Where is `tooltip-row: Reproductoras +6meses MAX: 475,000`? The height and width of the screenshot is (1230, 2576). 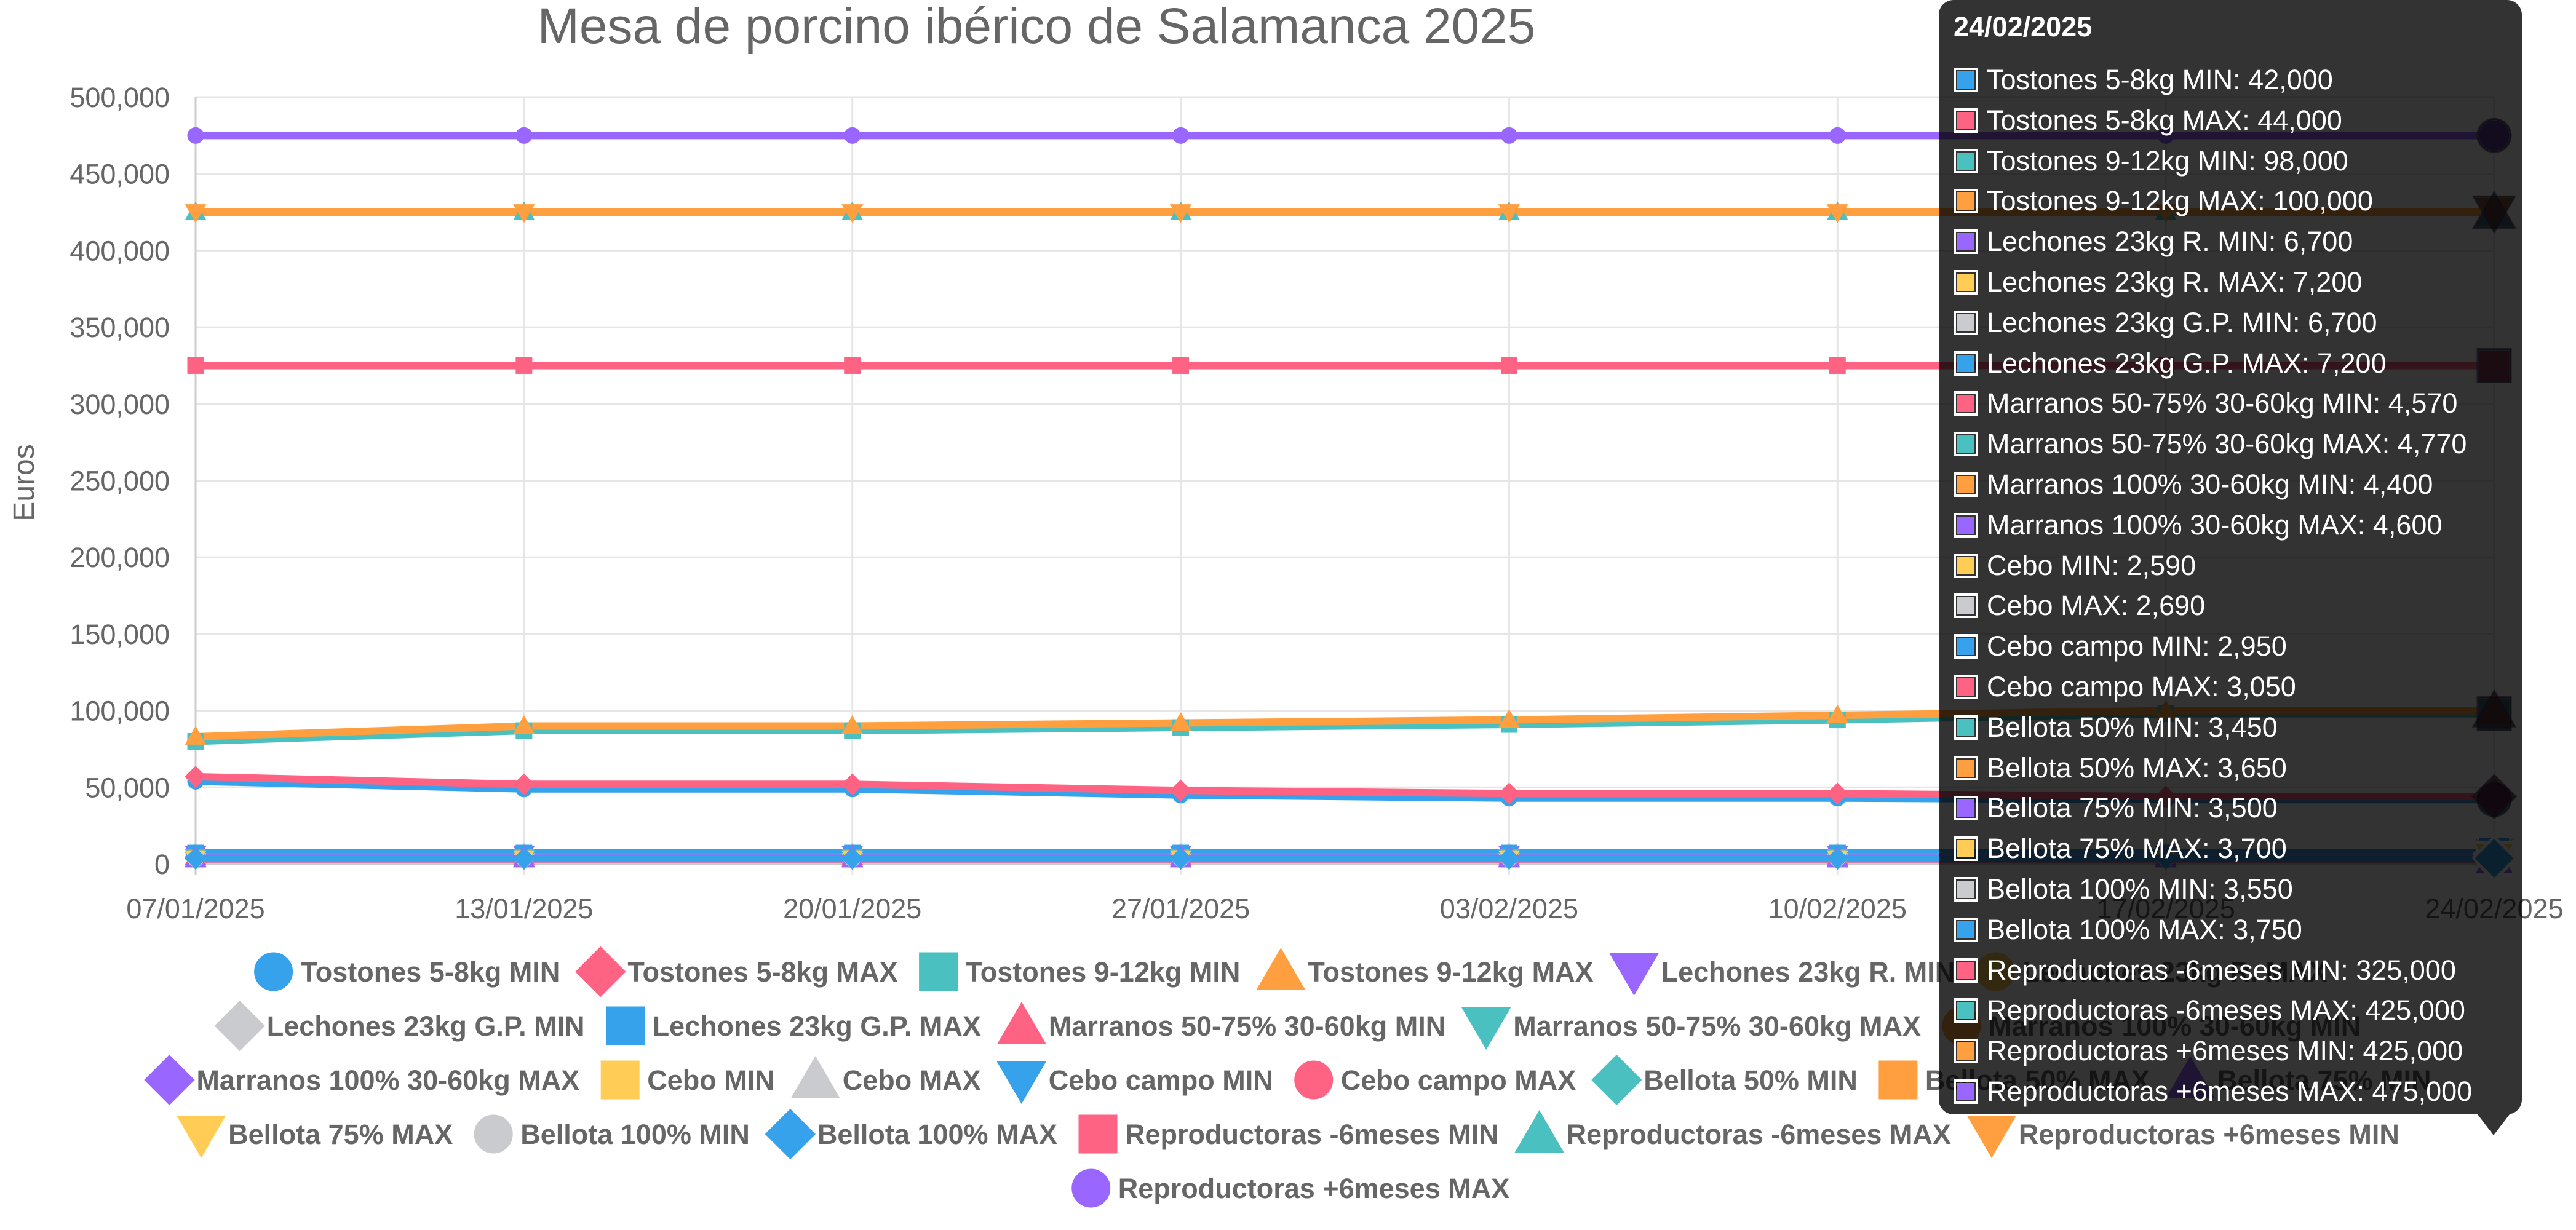 tooltip-row: Reproductoras +6meses MAX: 475,000 is located at coordinates (2213, 1091).